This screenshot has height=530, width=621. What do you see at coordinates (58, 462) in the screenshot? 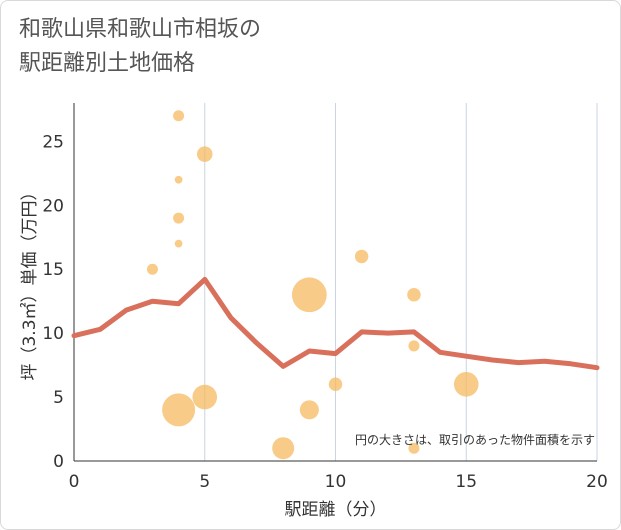
I see `y-tick-label: 0` at bounding box center [58, 462].